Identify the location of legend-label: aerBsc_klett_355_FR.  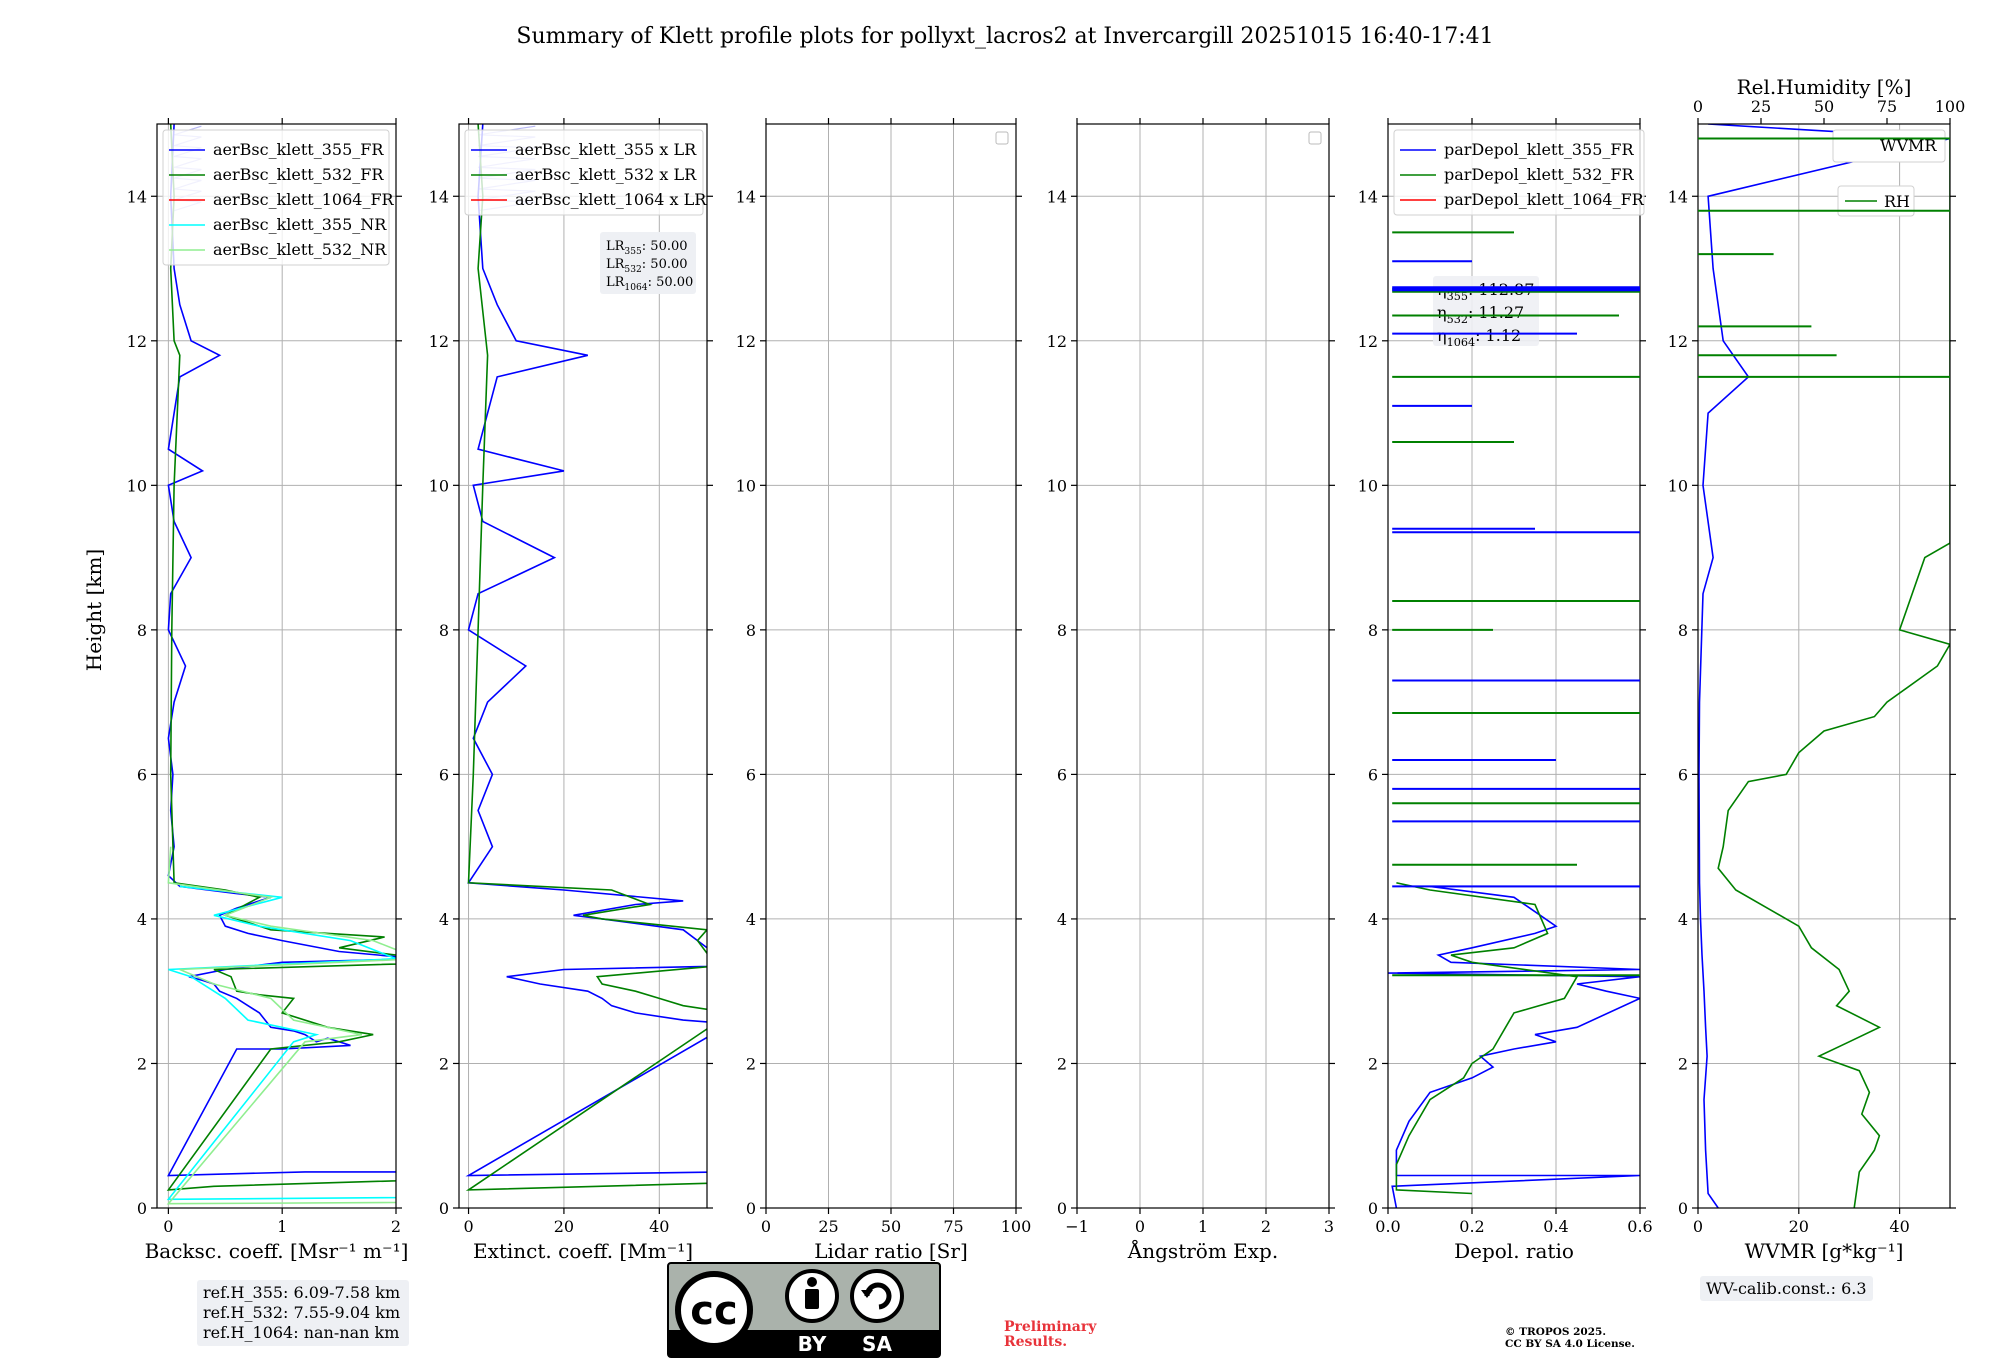
(298, 149).